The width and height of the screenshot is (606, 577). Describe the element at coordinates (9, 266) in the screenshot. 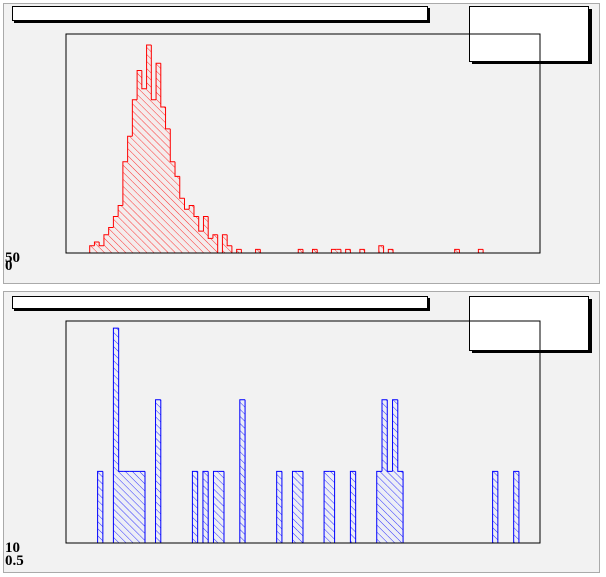

I see `corner-label: 0` at that location.